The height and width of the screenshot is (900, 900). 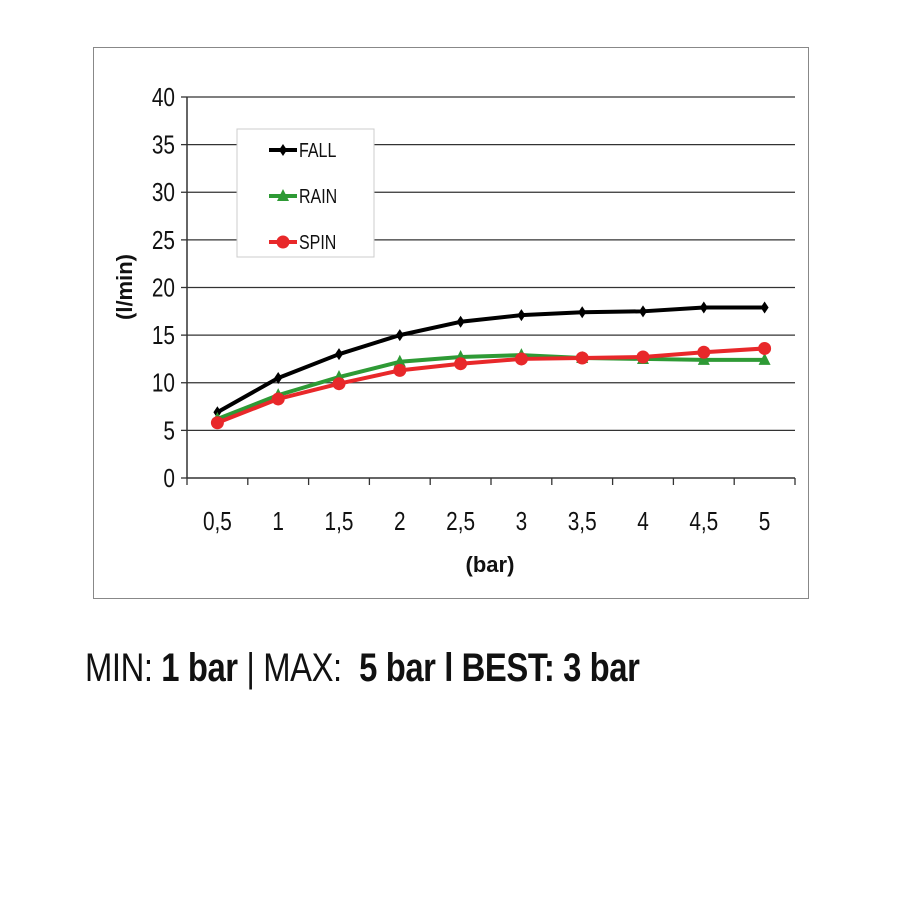 I want to click on min-label: MIN:, so click(x=119, y=668).